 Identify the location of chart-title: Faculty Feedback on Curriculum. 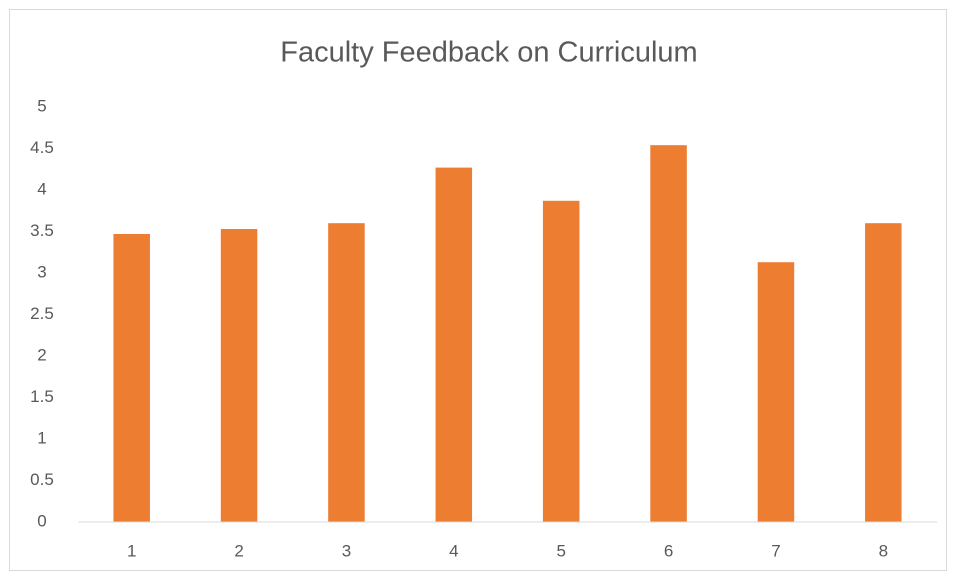
(488, 53).